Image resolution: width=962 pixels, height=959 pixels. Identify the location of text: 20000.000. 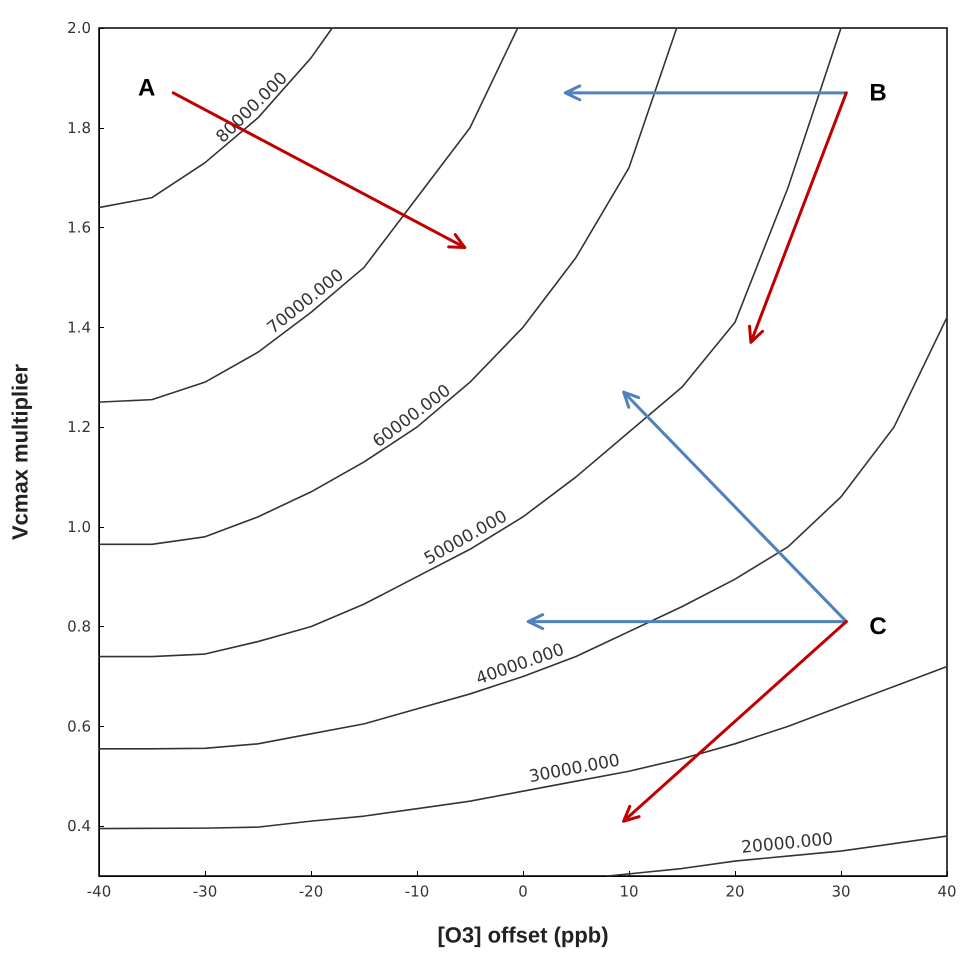
(787, 843).